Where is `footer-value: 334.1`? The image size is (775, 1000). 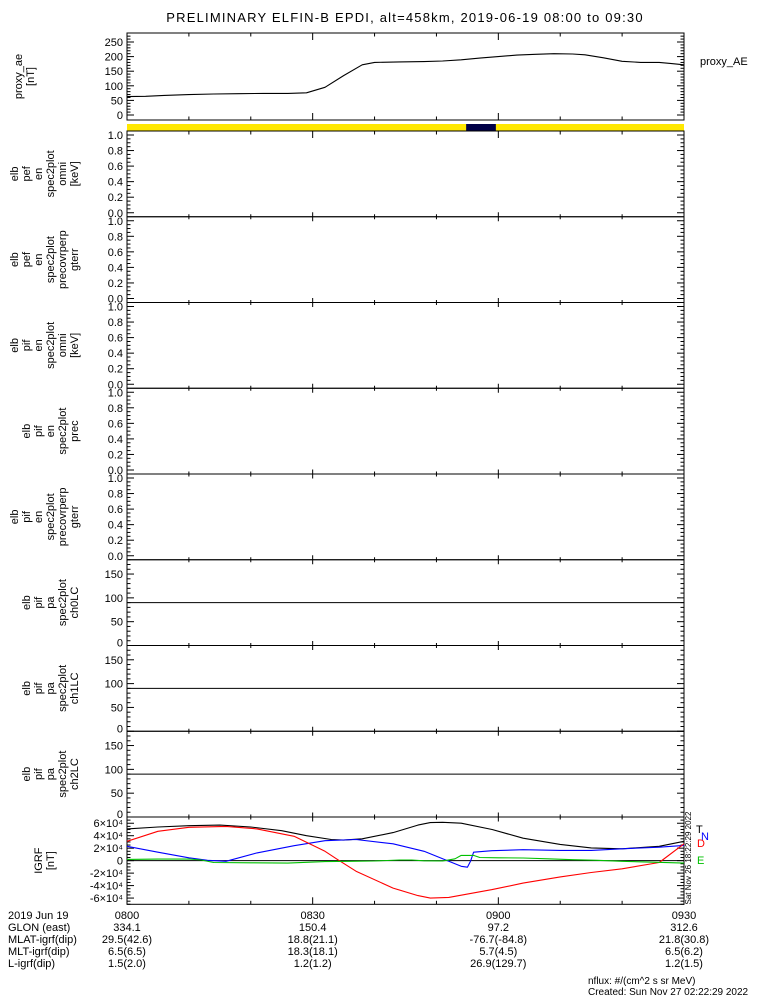
footer-value: 334.1 is located at coordinates (127, 928).